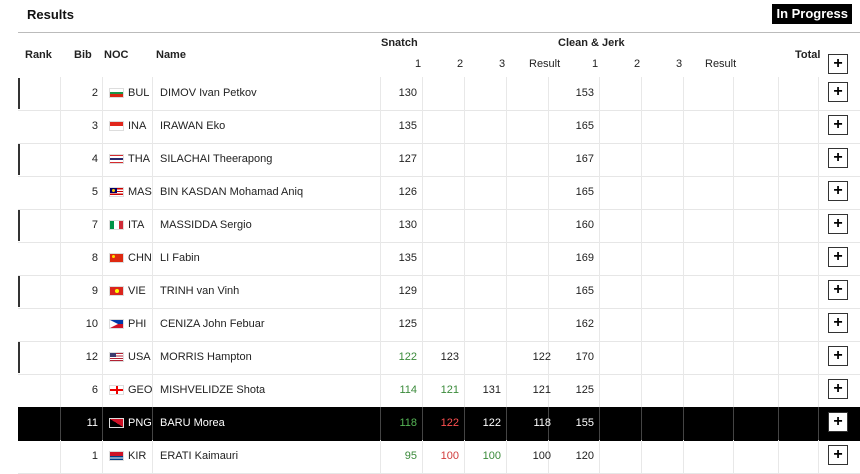 The height and width of the screenshot is (474, 860). What do you see at coordinates (591, 43) in the screenshot?
I see `clean-jerk-header: Clean & Jerk` at bounding box center [591, 43].